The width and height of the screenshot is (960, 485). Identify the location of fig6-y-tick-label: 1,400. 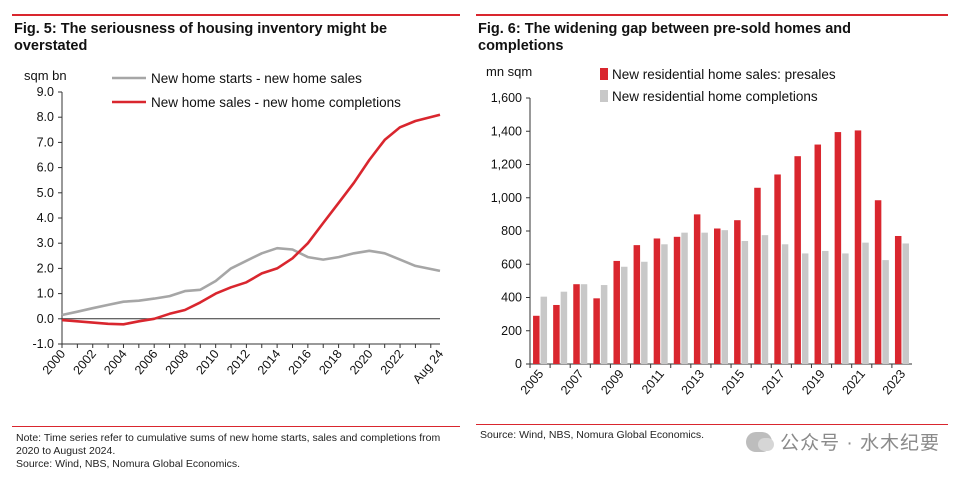
(506, 131).